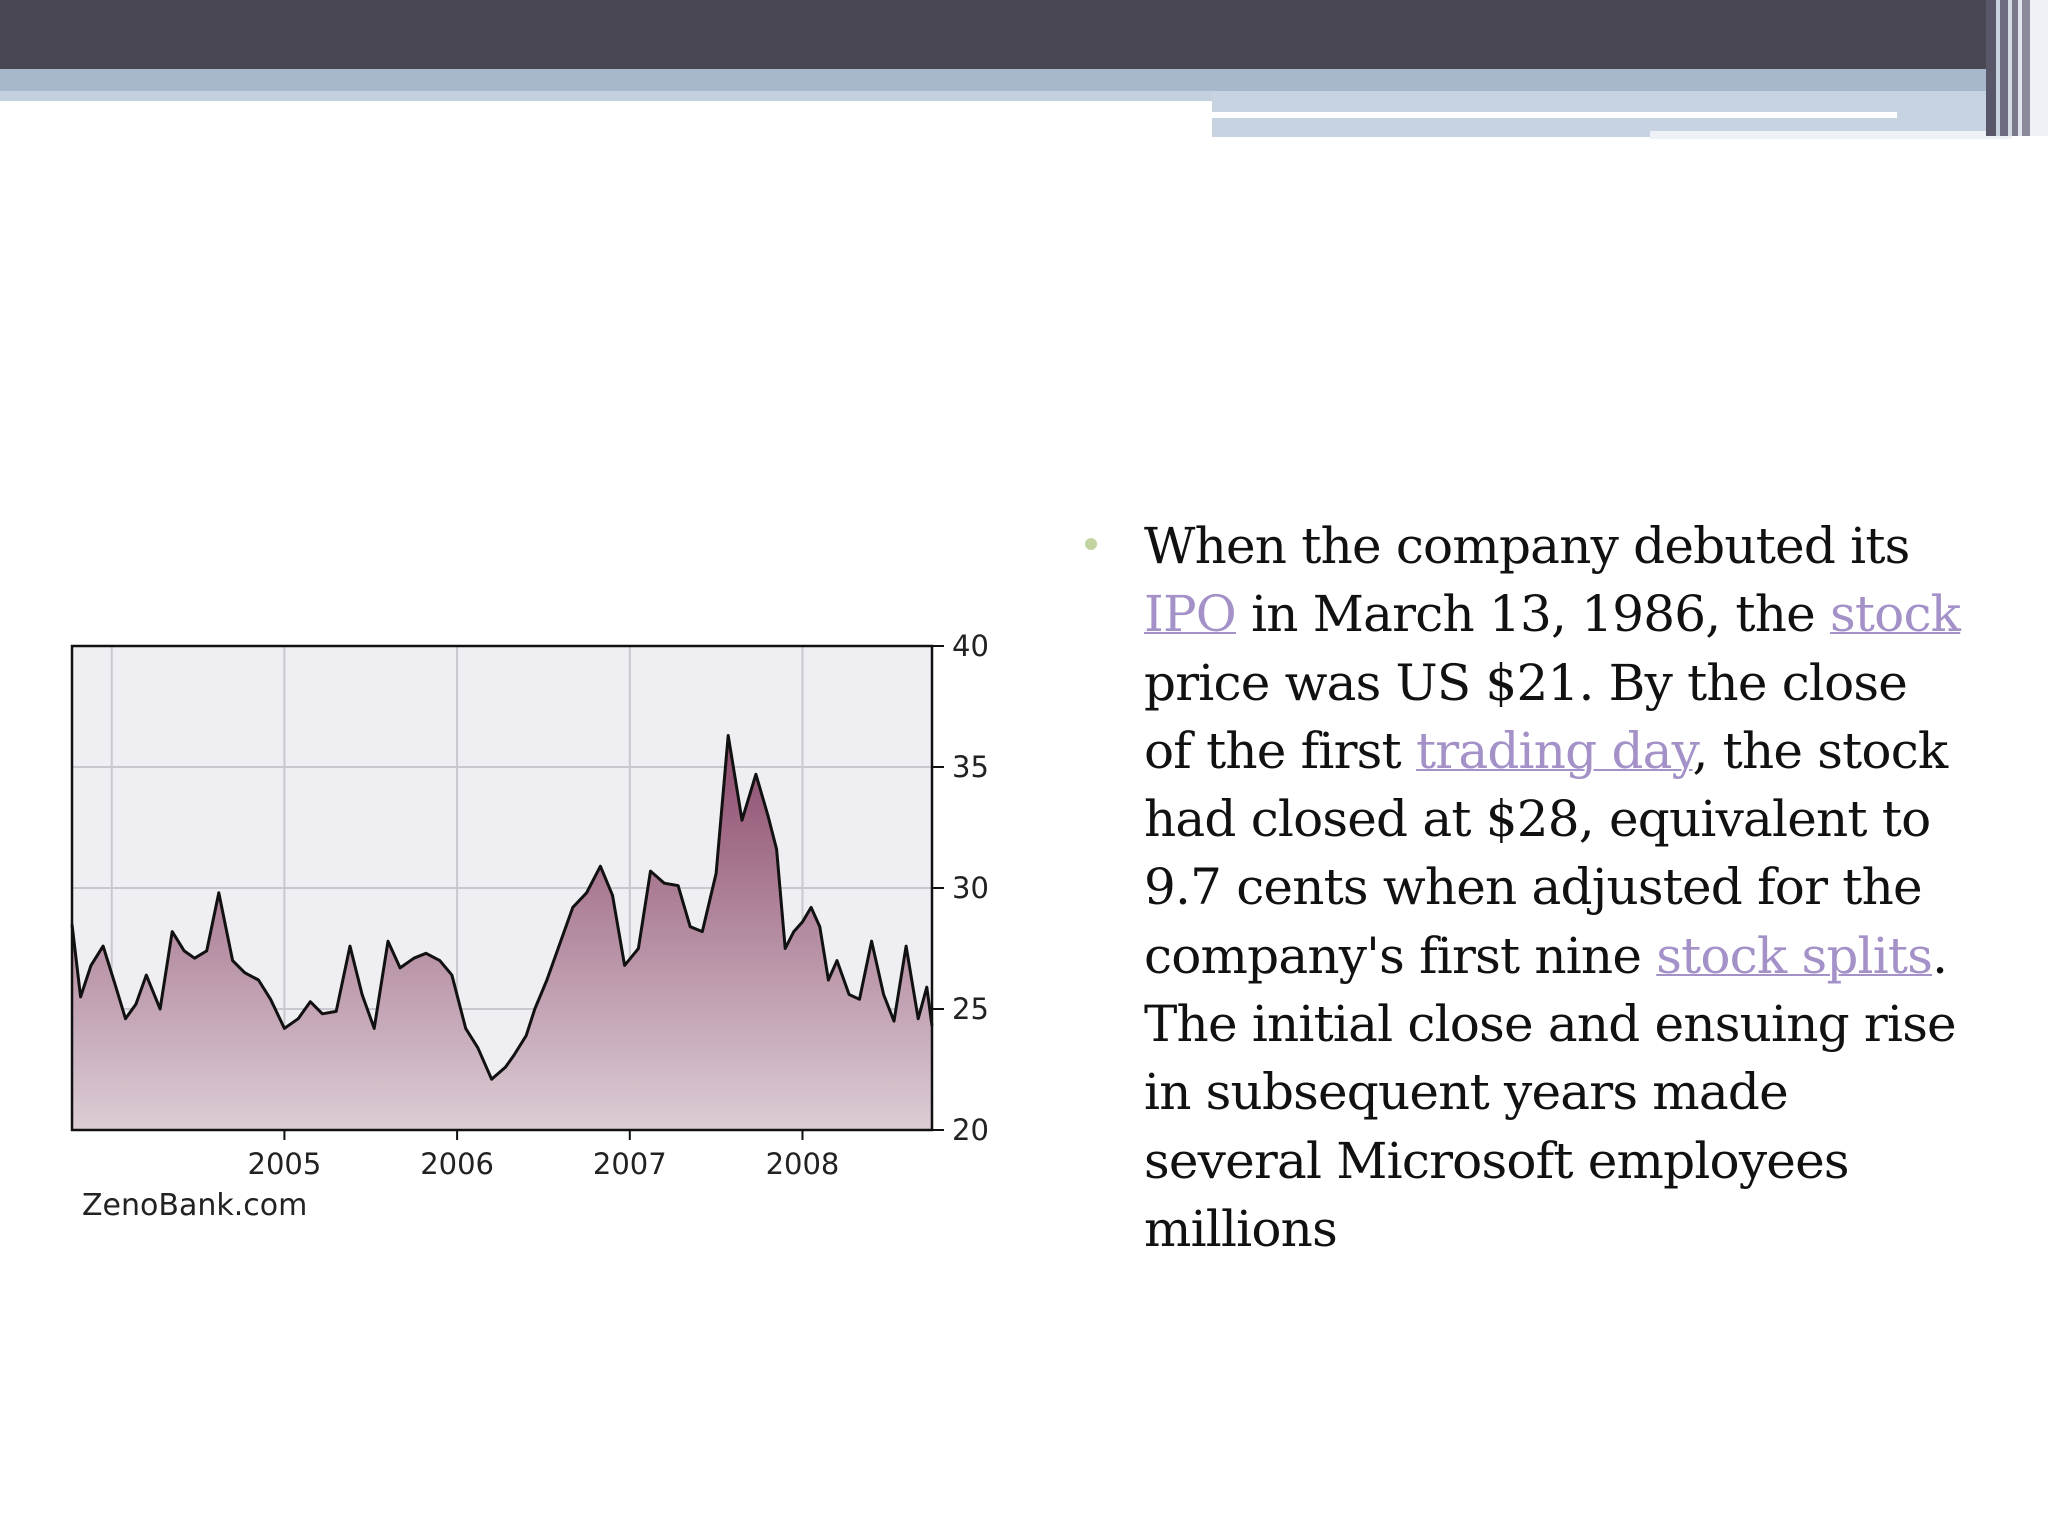 This screenshot has height=1536, width=2048. I want to click on x-tick-label: 2008, so click(803, 1164).